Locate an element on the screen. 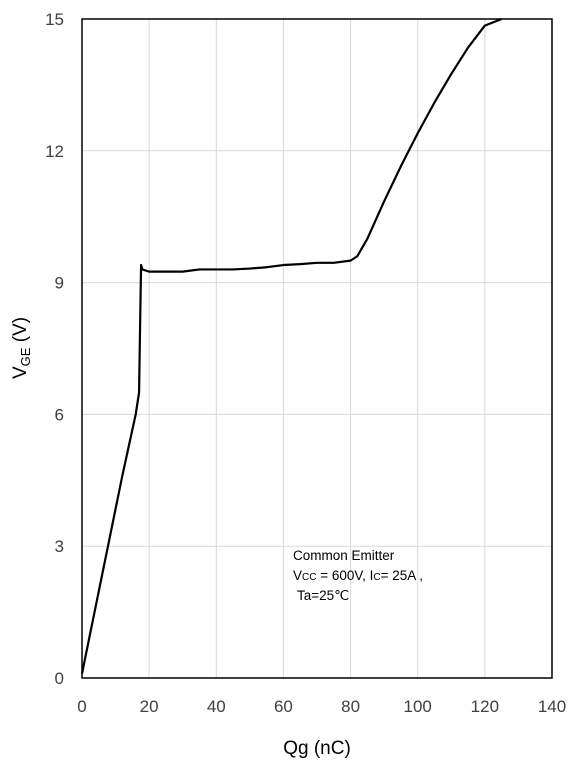 The width and height of the screenshot is (571, 763). annotation-vcc-subscript: CC is located at coordinates (309, 577).